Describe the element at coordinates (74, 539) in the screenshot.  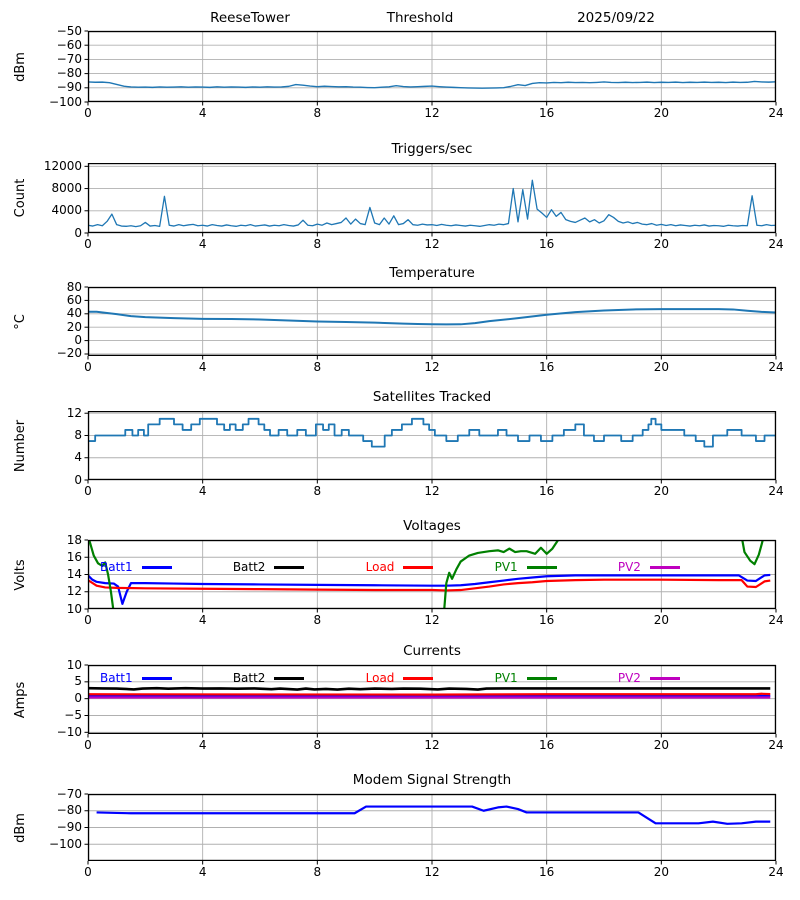
I see `y-tick-label: 18` at that location.